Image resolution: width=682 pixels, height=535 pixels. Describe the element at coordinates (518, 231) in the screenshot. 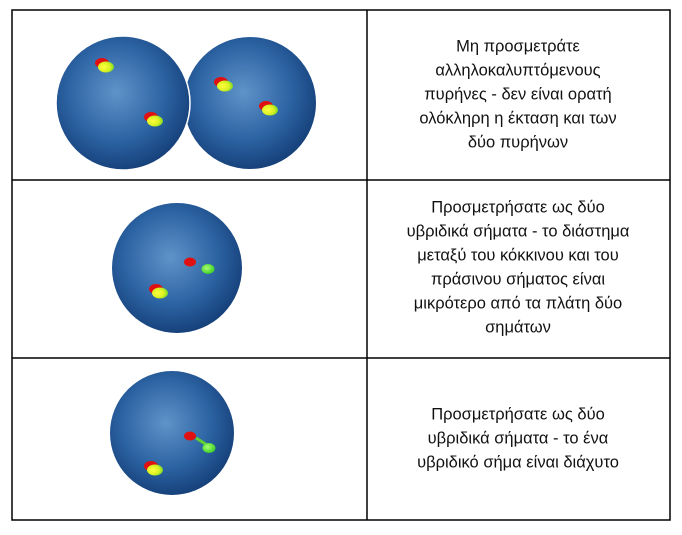

I see `description-line: υβριδικά σήματα - το διάστημα` at that location.